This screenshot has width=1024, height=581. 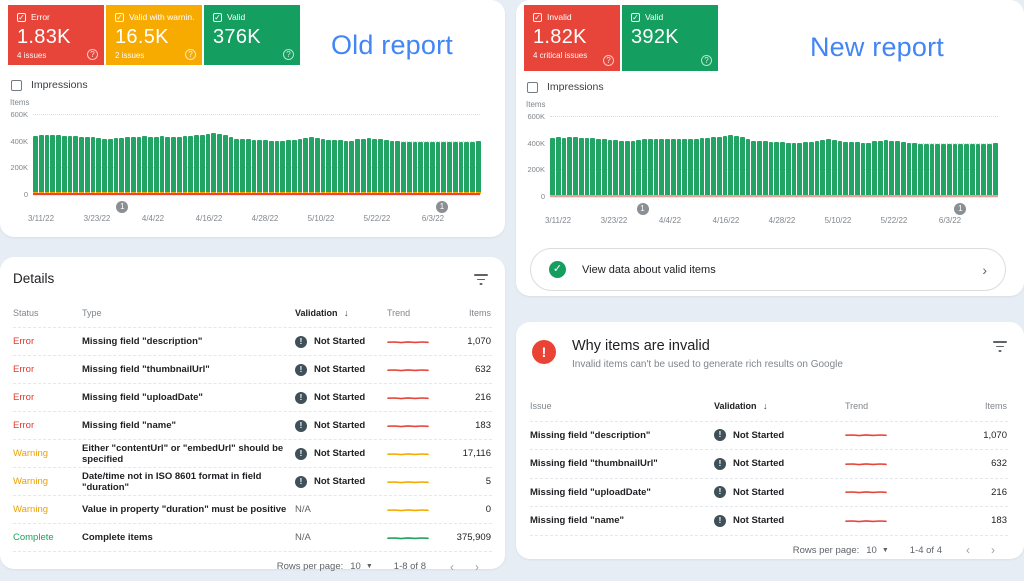 What do you see at coordinates (92, 313) in the screenshot?
I see `column-header-type: Type` at bounding box center [92, 313].